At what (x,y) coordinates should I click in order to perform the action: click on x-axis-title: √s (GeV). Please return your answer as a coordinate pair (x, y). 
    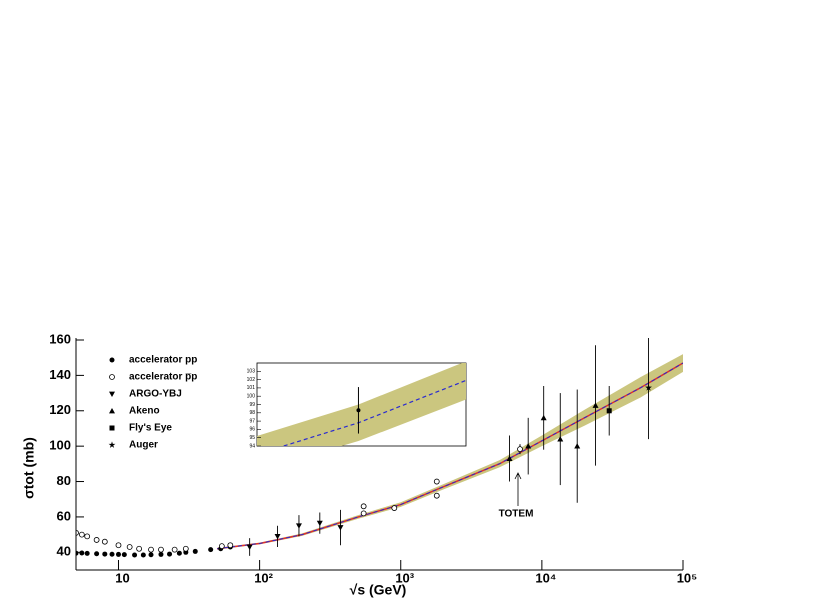
    Looking at the image, I should click on (378, 590).